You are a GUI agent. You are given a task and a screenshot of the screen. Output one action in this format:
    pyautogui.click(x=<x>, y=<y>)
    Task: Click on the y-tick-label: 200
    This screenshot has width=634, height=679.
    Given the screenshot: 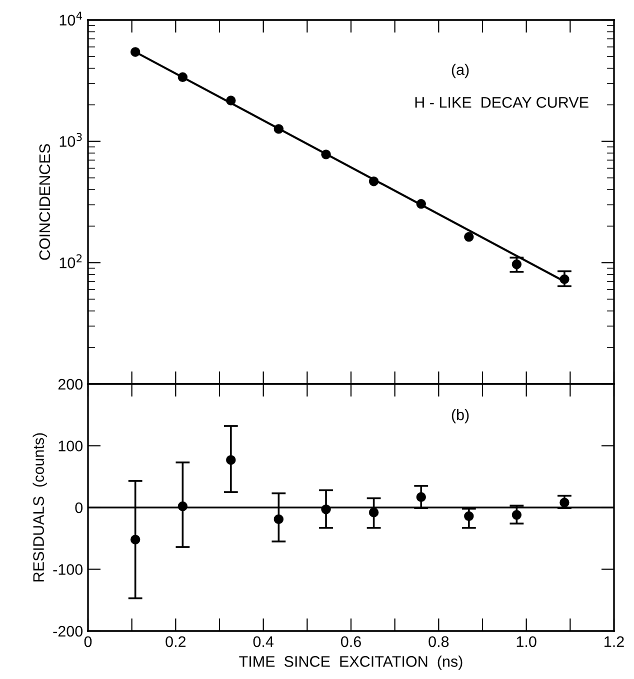 What is the action you would take?
    pyautogui.click(x=70, y=384)
    